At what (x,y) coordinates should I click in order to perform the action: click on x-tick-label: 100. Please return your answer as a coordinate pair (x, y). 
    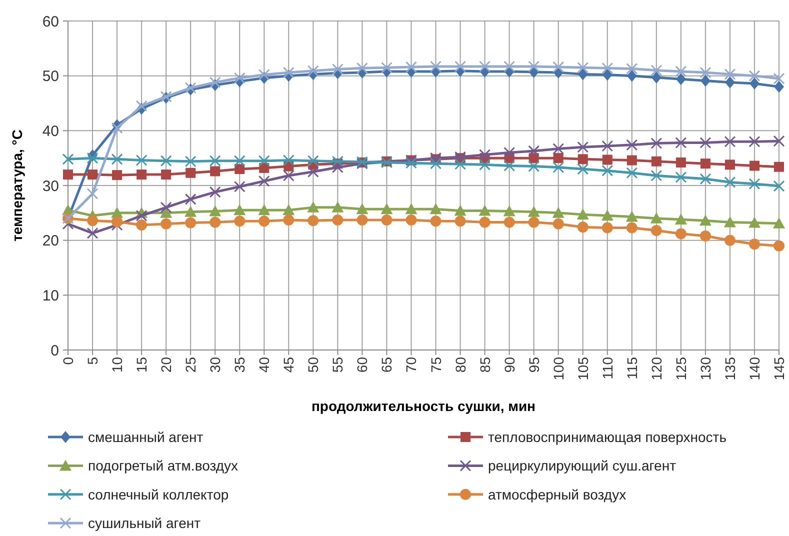
    Looking at the image, I should click on (558, 368).